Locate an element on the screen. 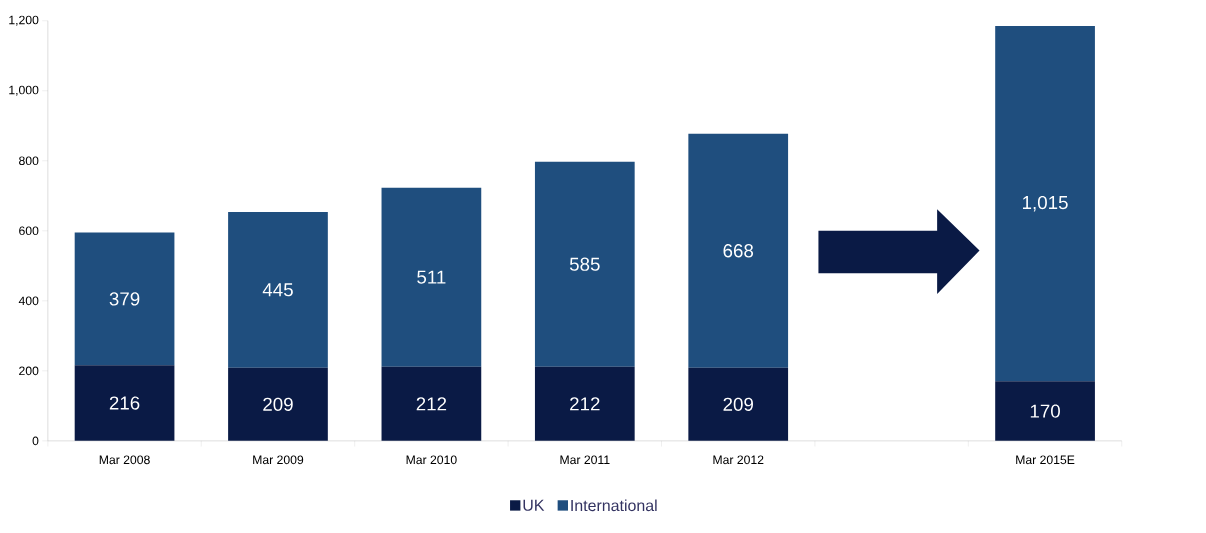 This screenshot has height=533, width=1206. x-tick-label: Mar 2011 is located at coordinates (585, 460).